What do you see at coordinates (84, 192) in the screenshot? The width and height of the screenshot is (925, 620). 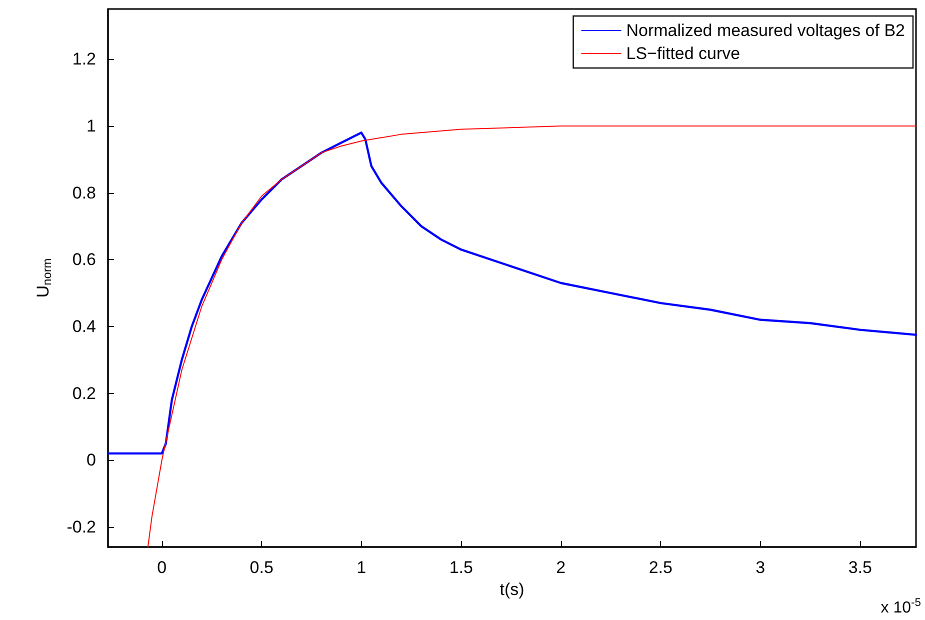 I see `y-tick-label: 0.8` at bounding box center [84, 192].